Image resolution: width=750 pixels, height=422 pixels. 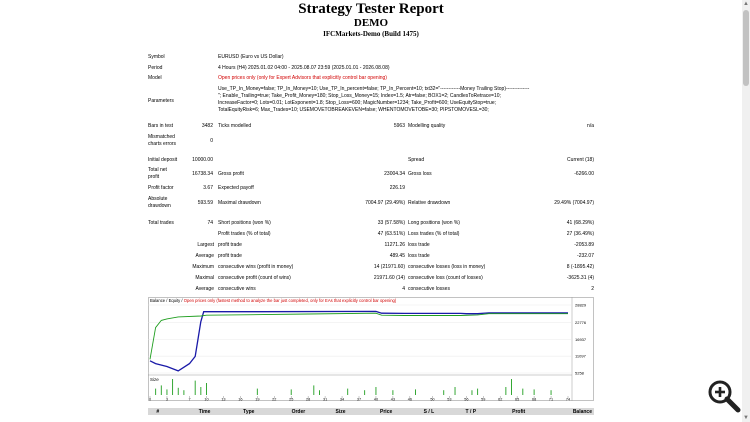 I want to click on column-header: T / P, so click(x=457, y=411).